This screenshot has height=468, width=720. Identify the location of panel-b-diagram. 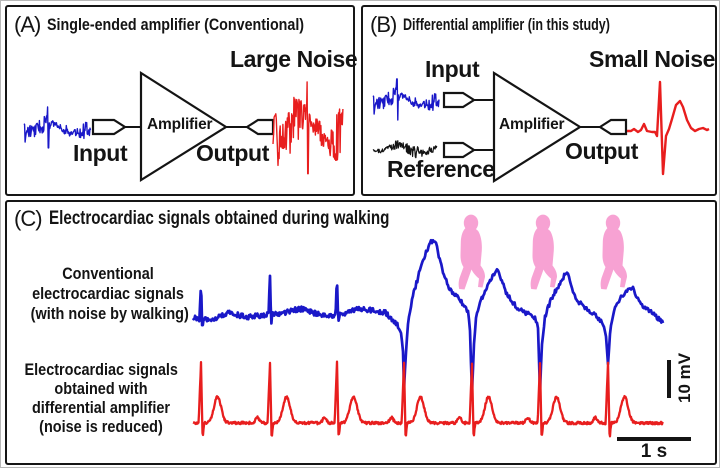
(541, 127).